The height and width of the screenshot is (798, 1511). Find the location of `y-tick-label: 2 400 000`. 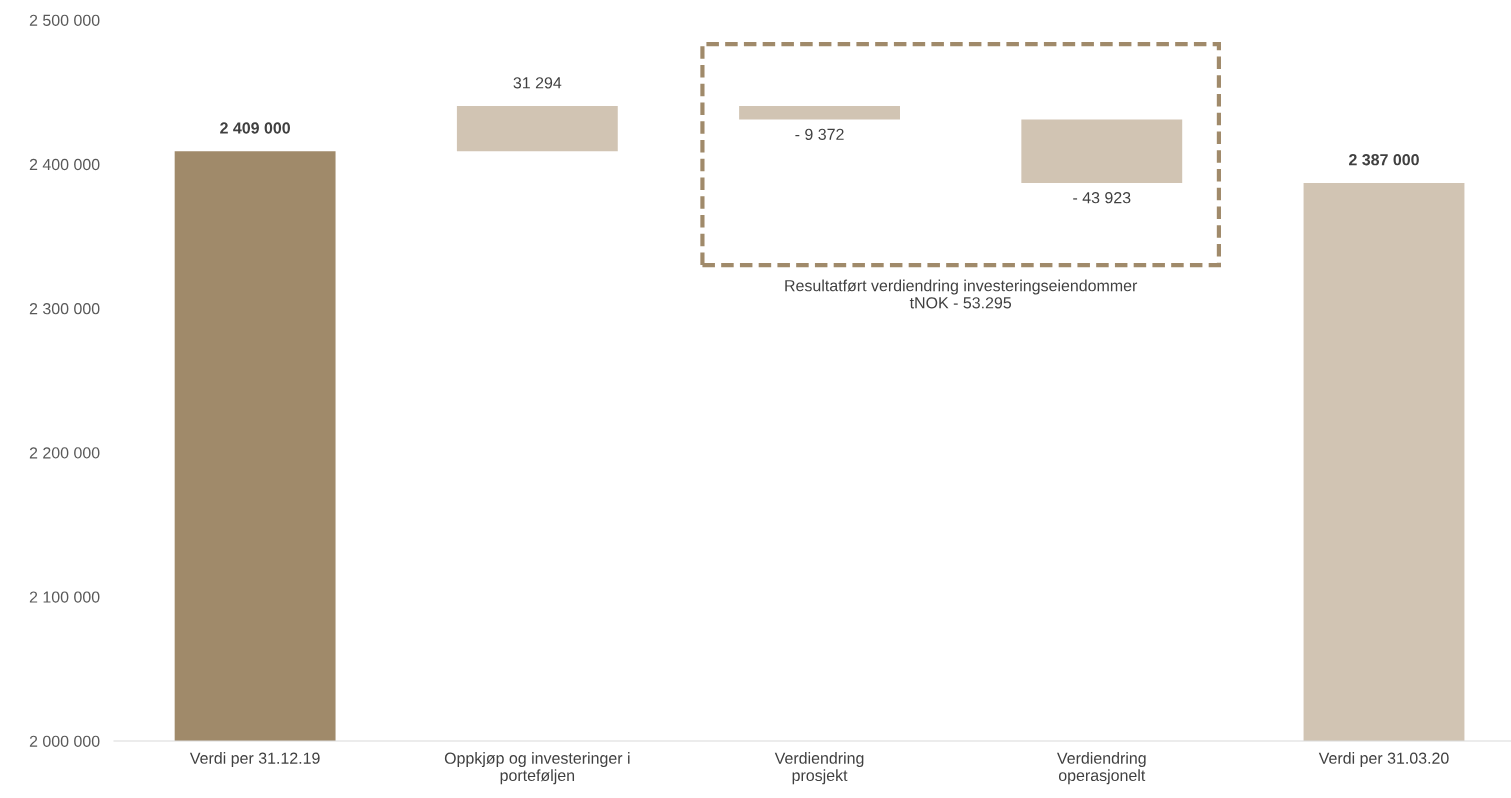

y-tick-label: 2 400 000 is located at coordinates (64, 164).